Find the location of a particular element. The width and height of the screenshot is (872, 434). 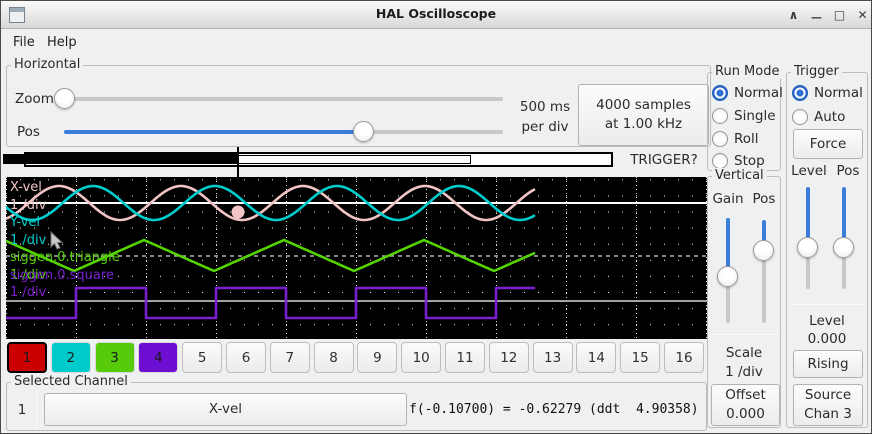

record-filled-bar is located at coordinates (120, 159).